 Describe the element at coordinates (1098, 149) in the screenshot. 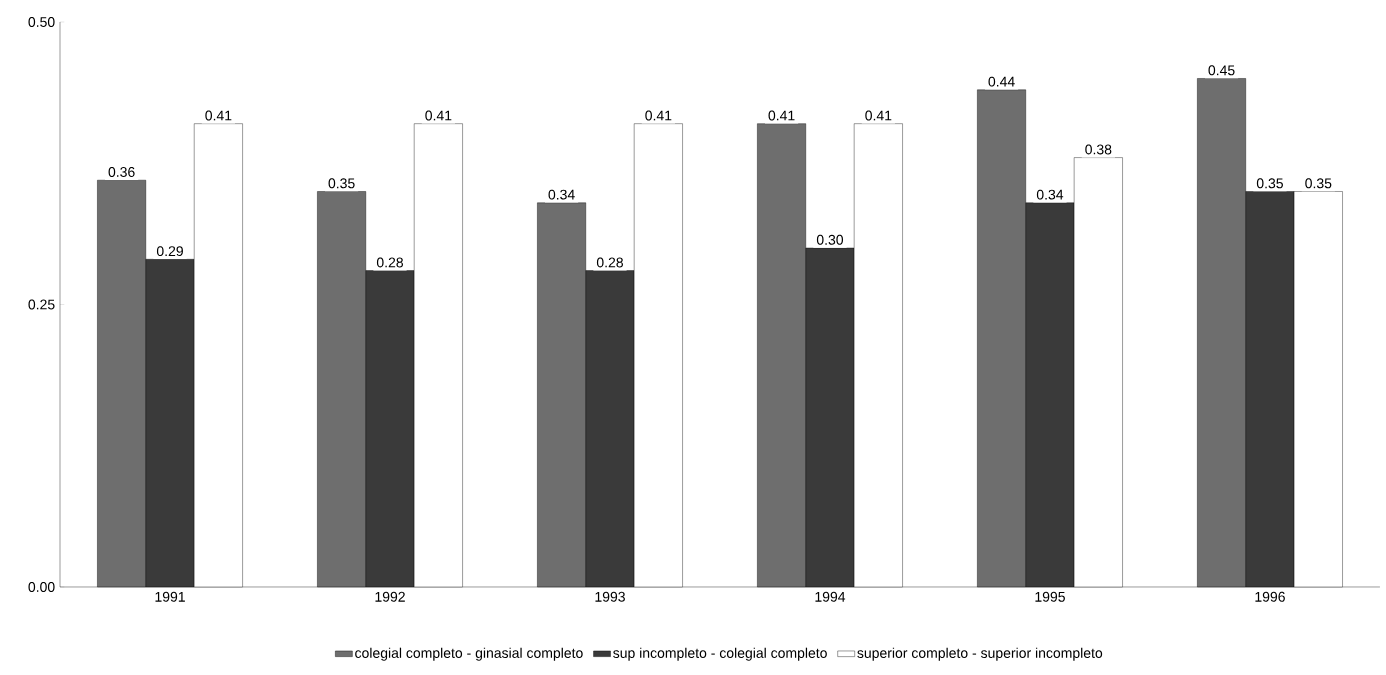

I see `data-label: 0.38` at that location.